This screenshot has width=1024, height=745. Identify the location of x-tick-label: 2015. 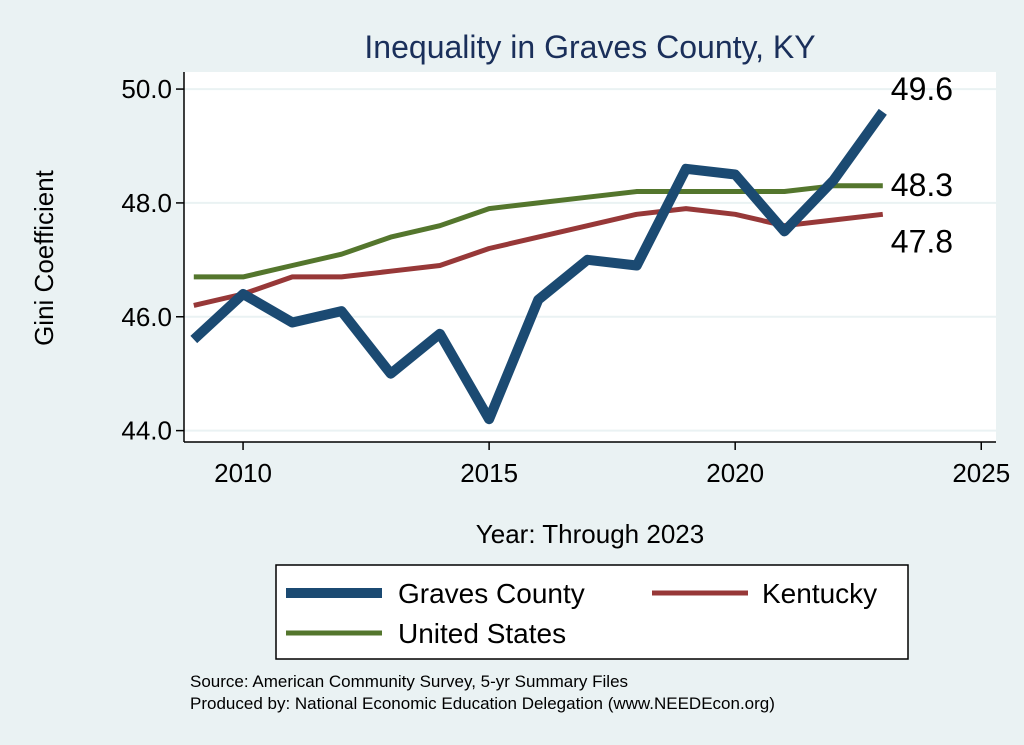
(489, 473).